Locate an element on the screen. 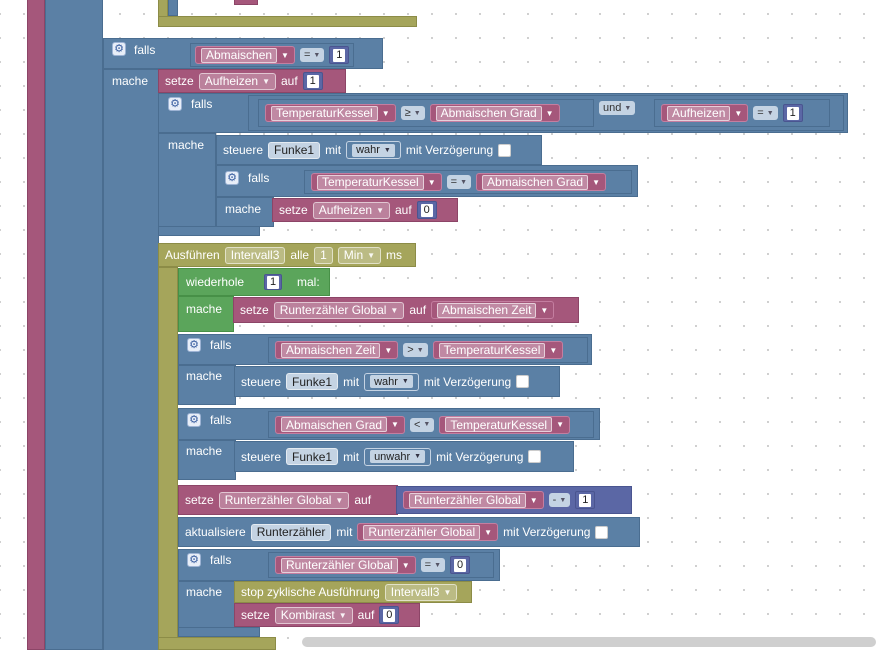  repeat-count: 1 is located at coordinates (273, 282).